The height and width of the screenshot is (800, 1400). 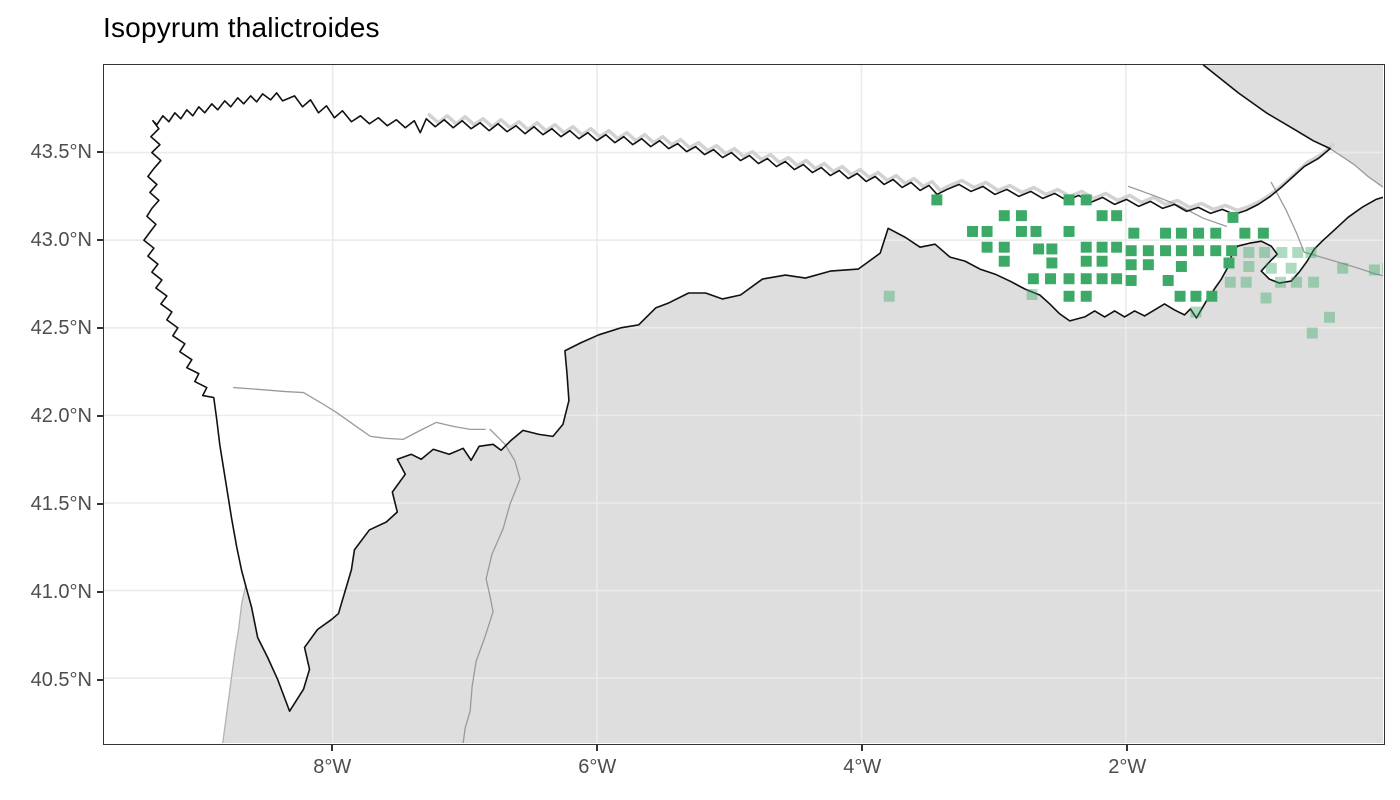 I want to click on land-france, so click(x=1293, y=126).